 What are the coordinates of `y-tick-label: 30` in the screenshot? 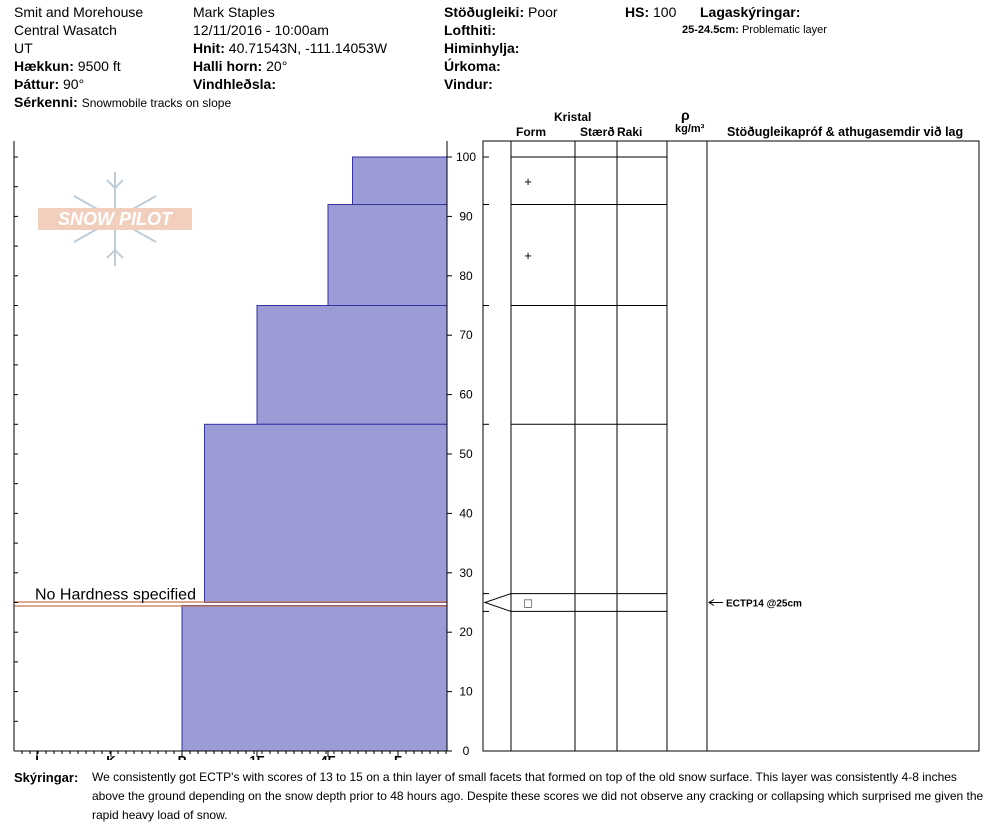 It's located at (466, 573).